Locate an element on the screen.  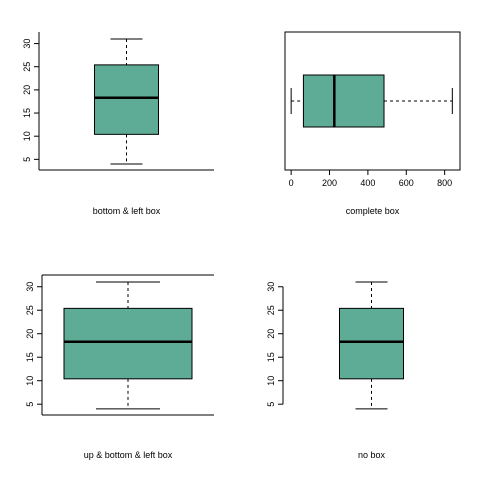
boxplot-panel-4: 5 10 15 20 25 30 no box is located at coordinates (335, 370).